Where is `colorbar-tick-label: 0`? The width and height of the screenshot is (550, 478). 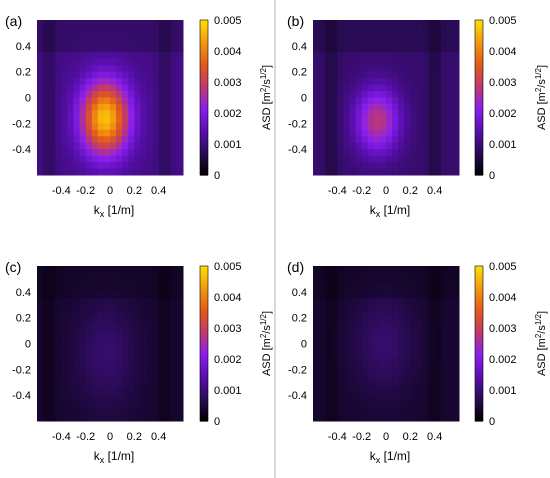
colorbar-tick-label: 0 is located at coordinates (217, 176).